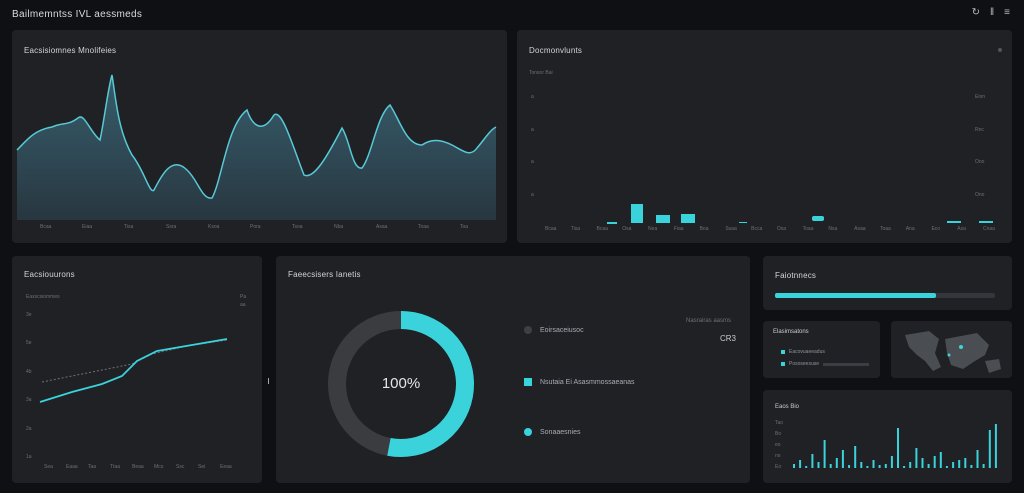 The image size is (1024, 493). Describe the element at coordinates (807, 352) in the screenshot. I see `small-list-label: Eacovuaeeadus` at that location.